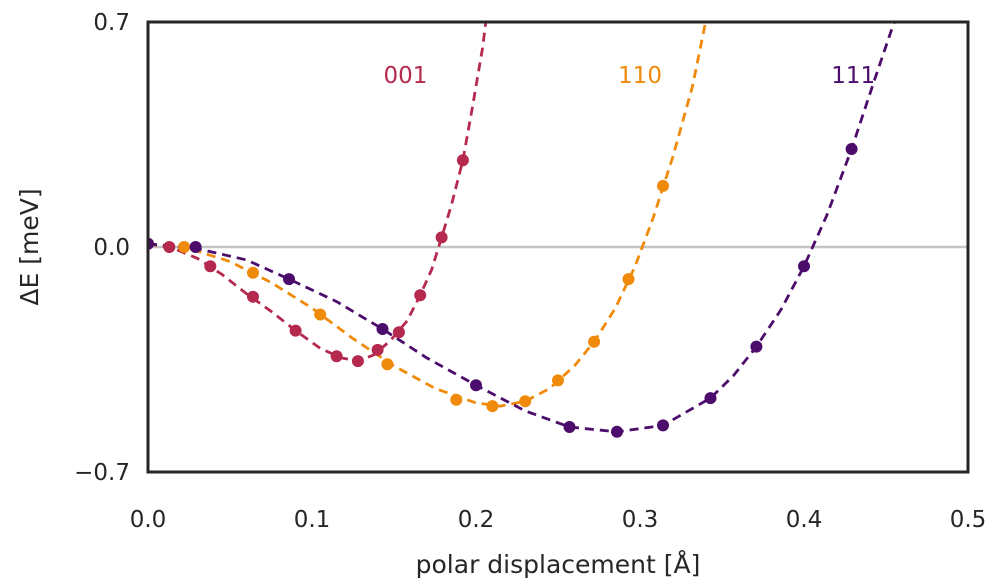  I want to click on series-labels-layer: 001 110 111, so click(630, 76).